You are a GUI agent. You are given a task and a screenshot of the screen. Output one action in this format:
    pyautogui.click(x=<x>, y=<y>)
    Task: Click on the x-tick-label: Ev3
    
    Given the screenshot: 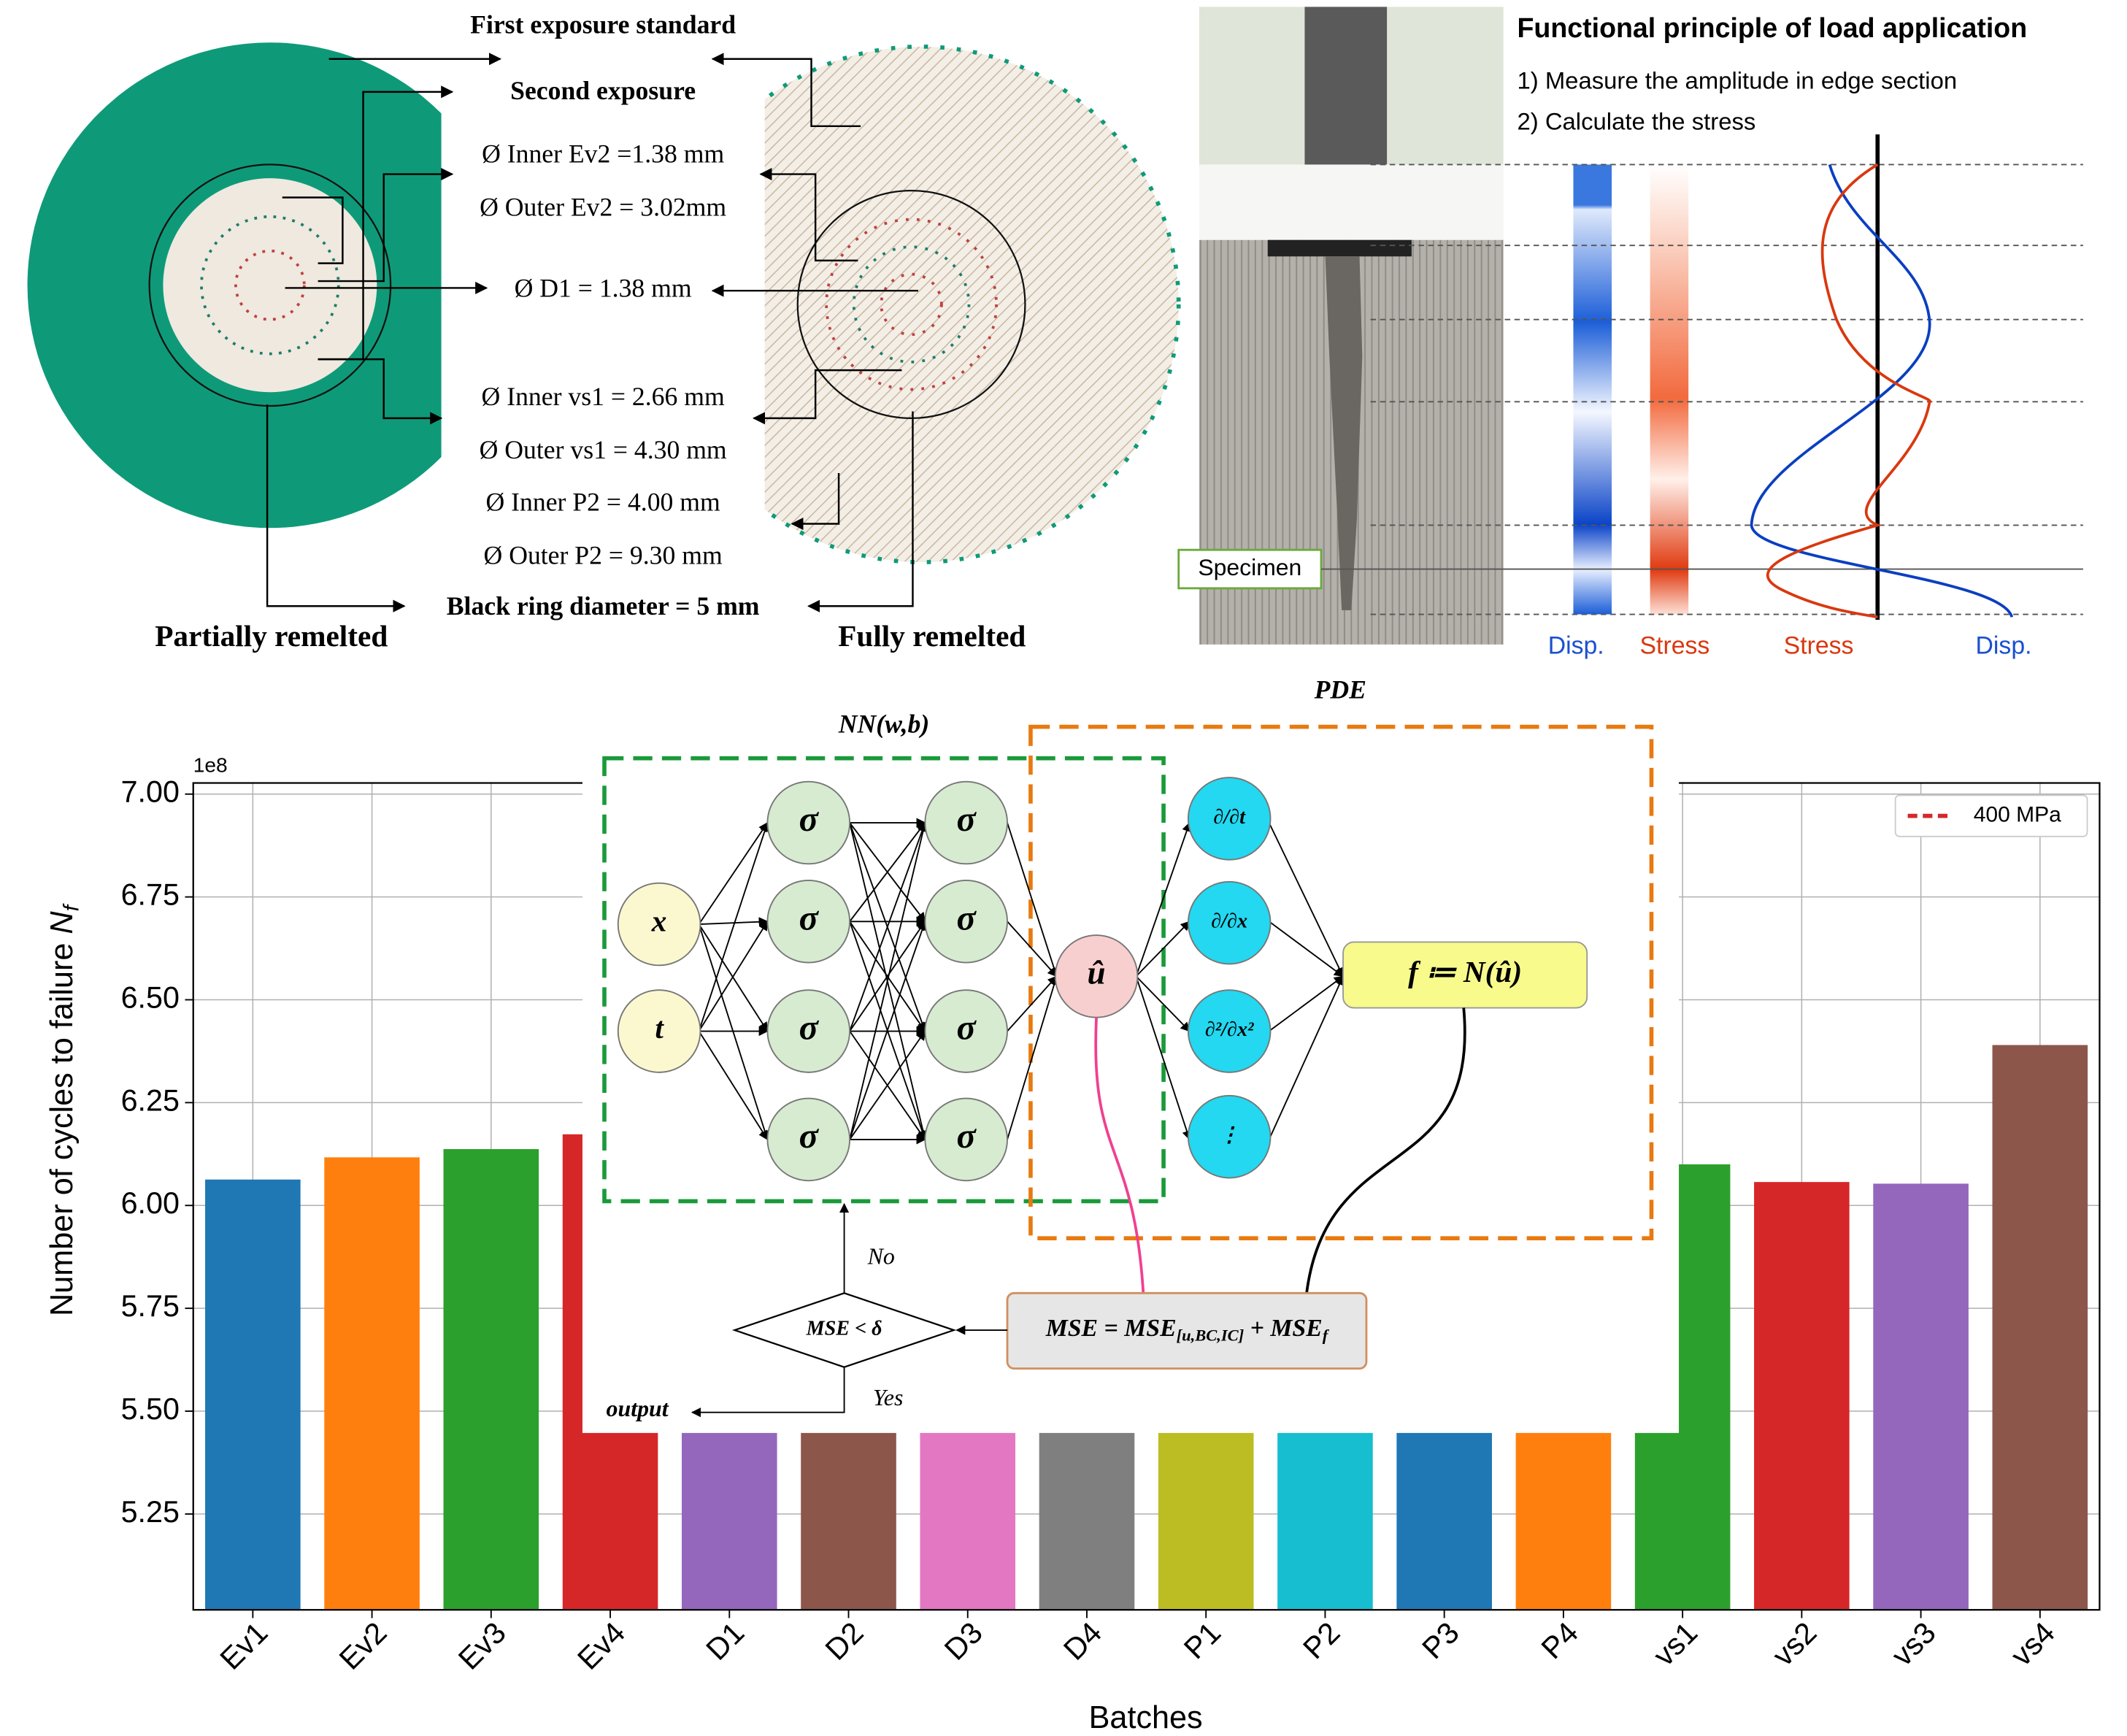 What is the action you would take?
    pyautogui.click(x=482, y=1646)
    